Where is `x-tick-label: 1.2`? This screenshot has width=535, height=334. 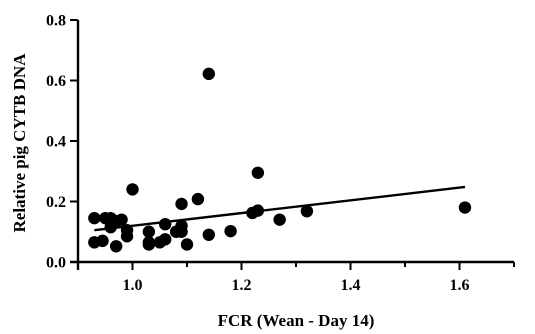 x-tick-label: 1.2 is located at coordinates (242, 285).